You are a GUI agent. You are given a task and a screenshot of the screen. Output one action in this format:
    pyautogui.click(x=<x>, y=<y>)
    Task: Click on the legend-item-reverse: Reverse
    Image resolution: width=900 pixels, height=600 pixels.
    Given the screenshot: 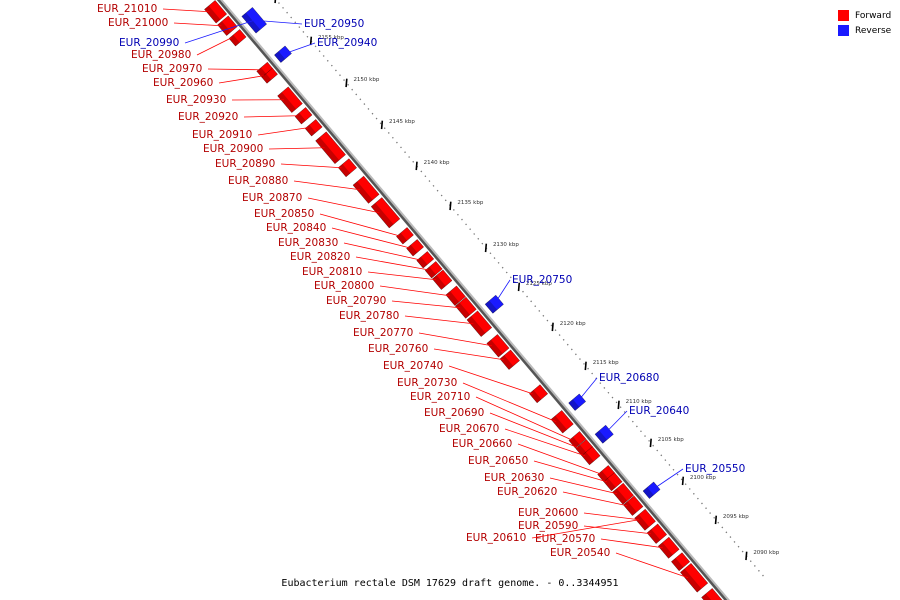 What is the action you would take?
    pyautogui.click(x=864, y=30)
    